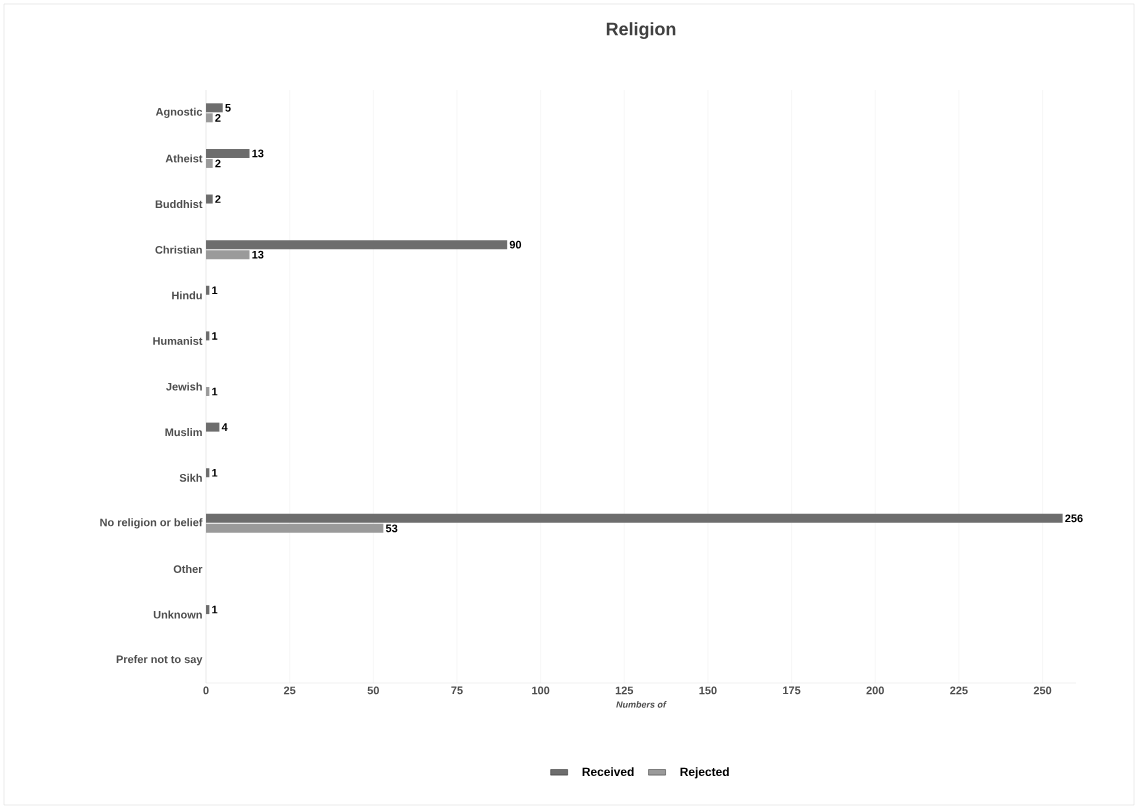 This screenshot has height=809, width=1138. I want to click on y-tick-label: Jewish, so click(184, 386).